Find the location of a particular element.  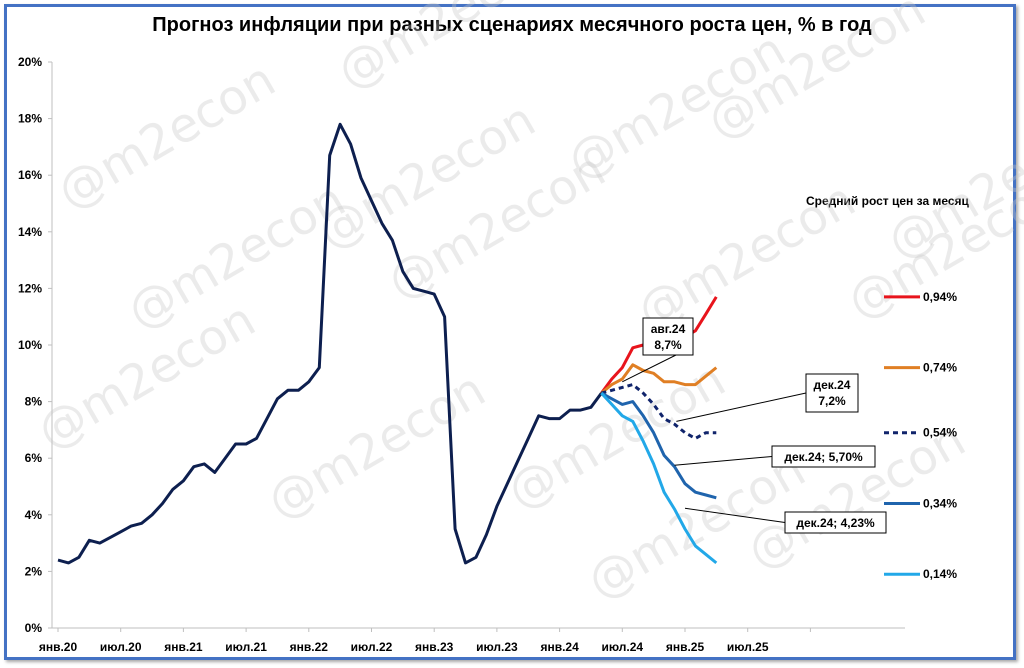

legend-title: Средний рост цен за месяц is located at coordinates (887, 201).